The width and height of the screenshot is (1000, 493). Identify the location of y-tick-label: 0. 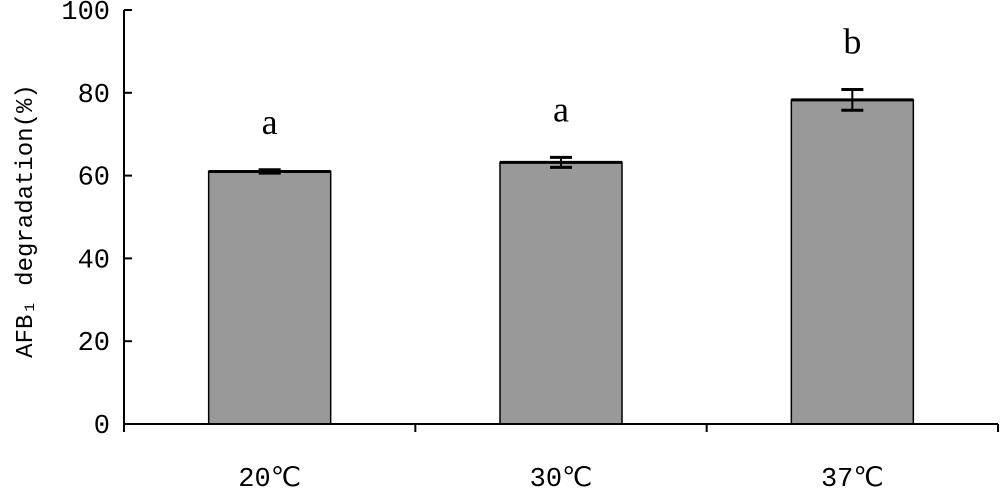
(102, 427).